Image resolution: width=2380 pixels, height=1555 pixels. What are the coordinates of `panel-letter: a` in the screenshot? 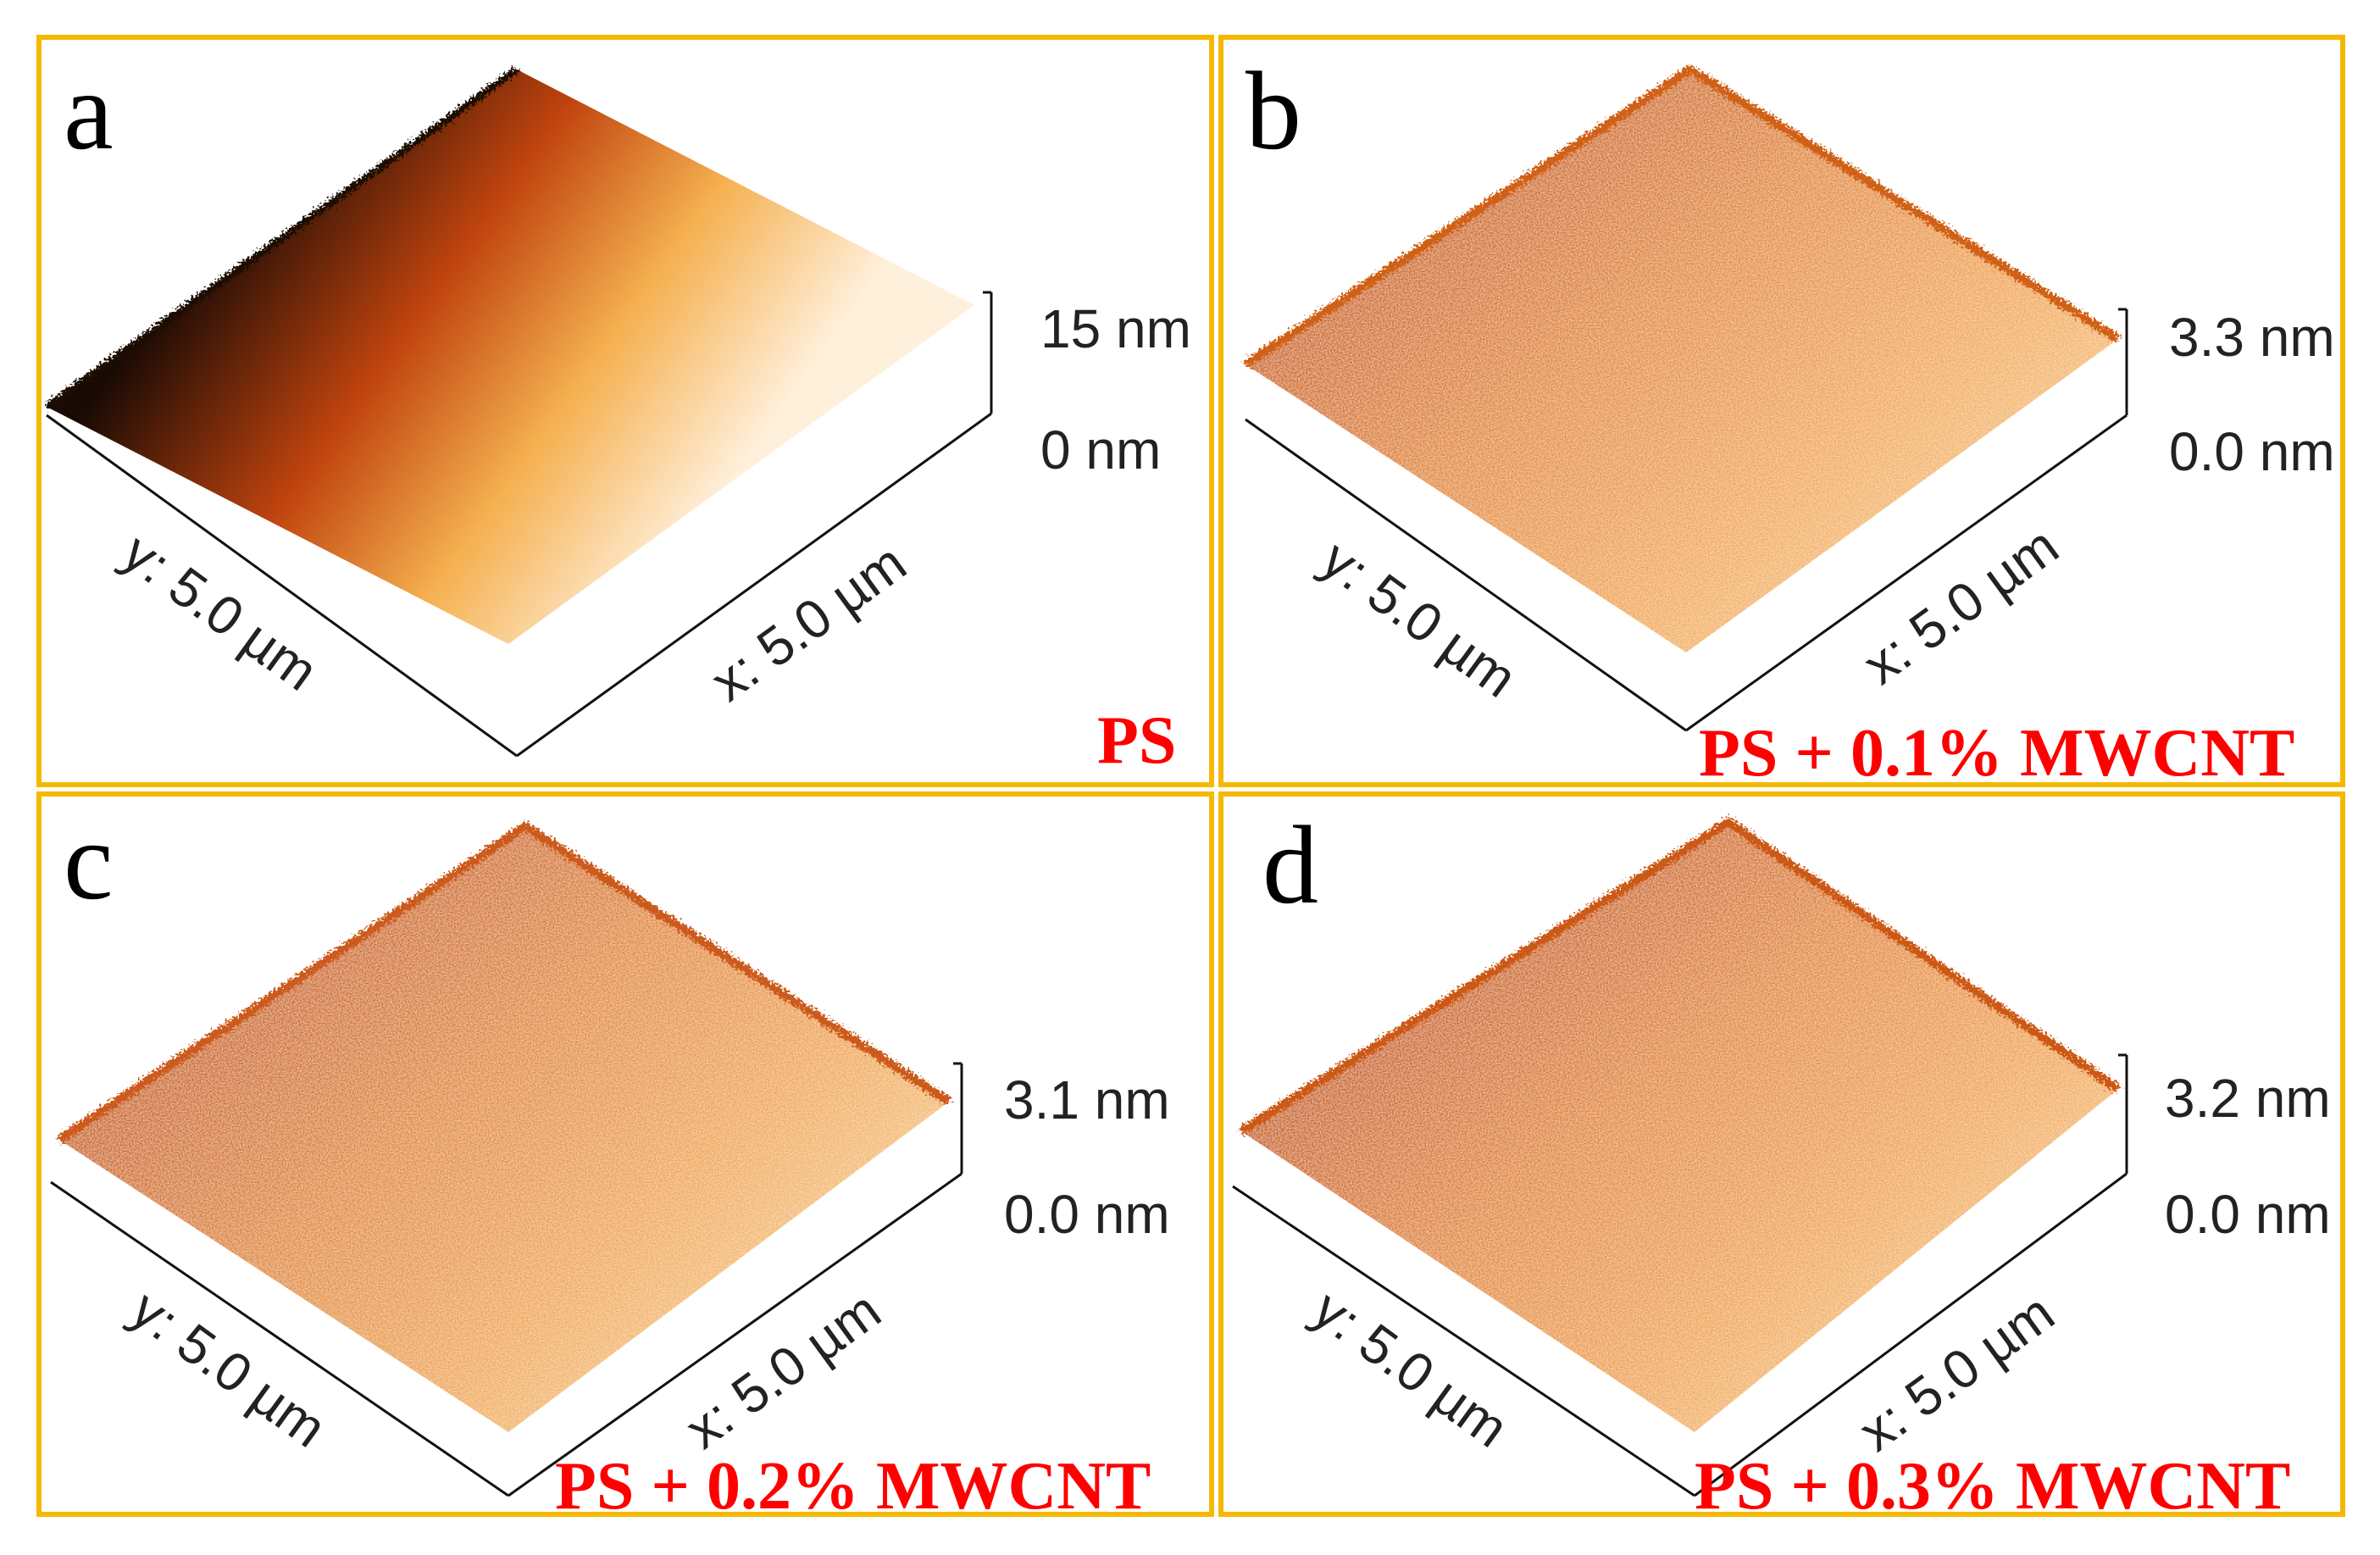 It's located at (89, 110).